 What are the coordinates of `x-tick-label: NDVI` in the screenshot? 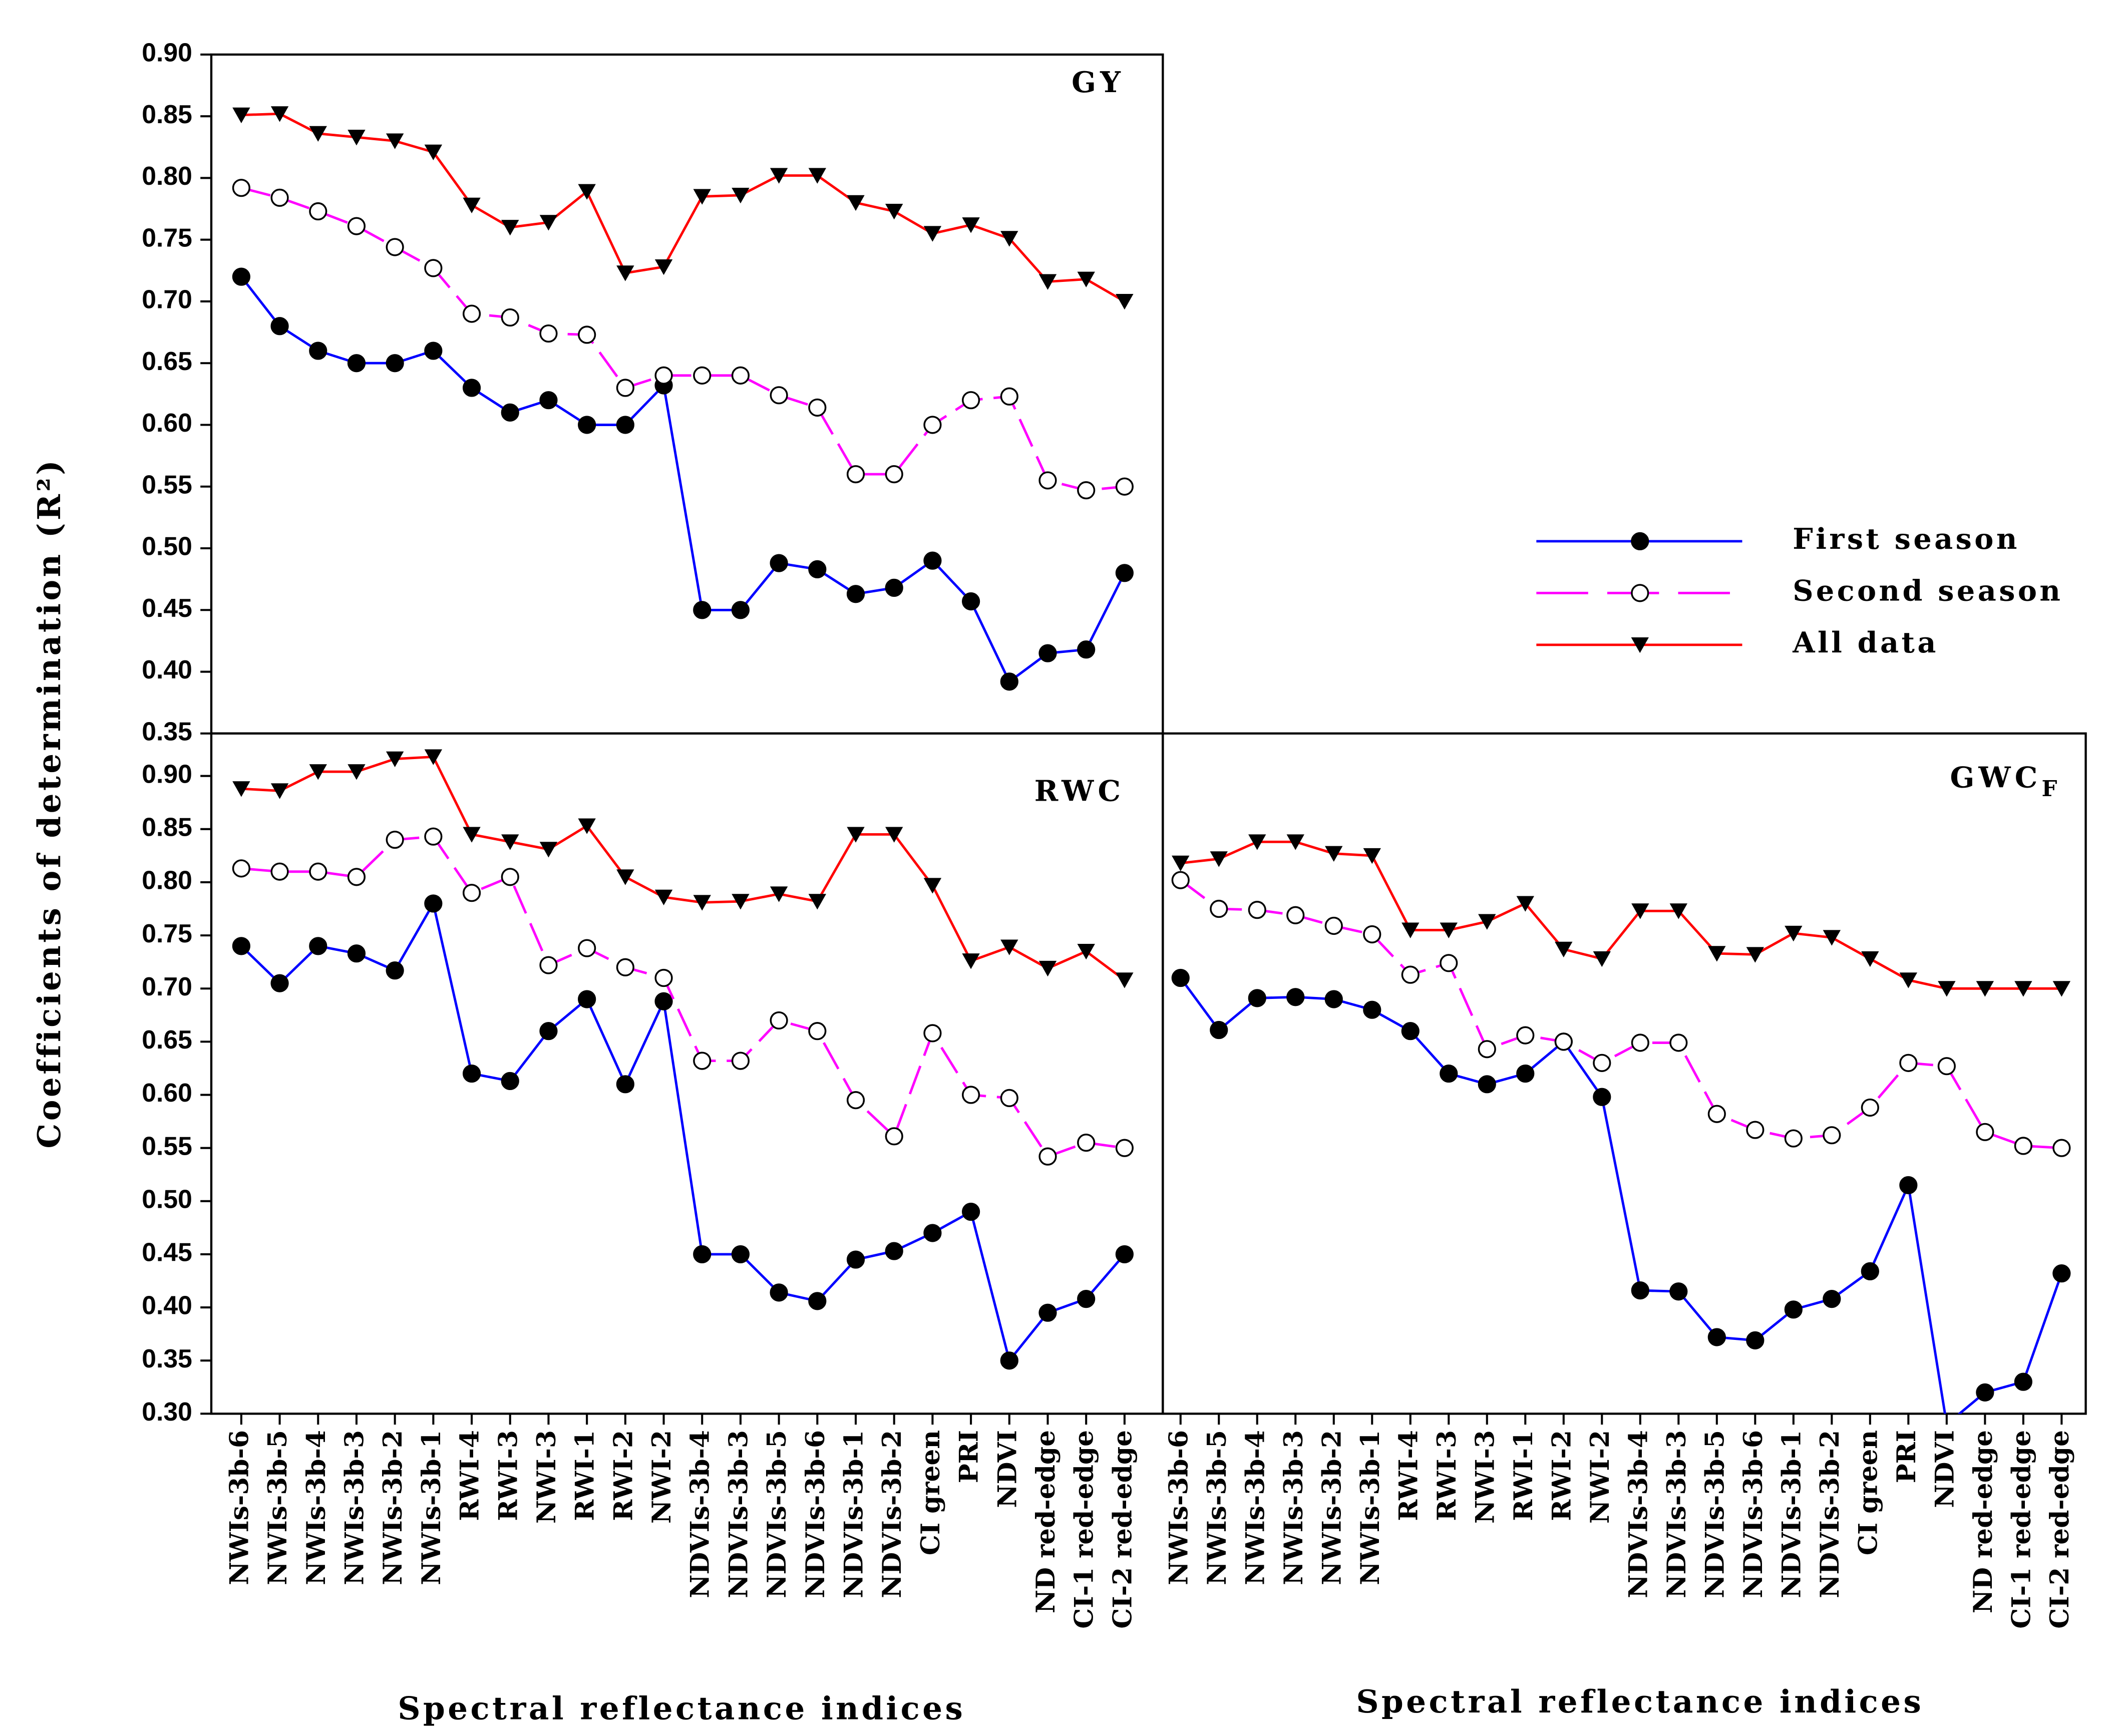 It's located at (1007, 1469).